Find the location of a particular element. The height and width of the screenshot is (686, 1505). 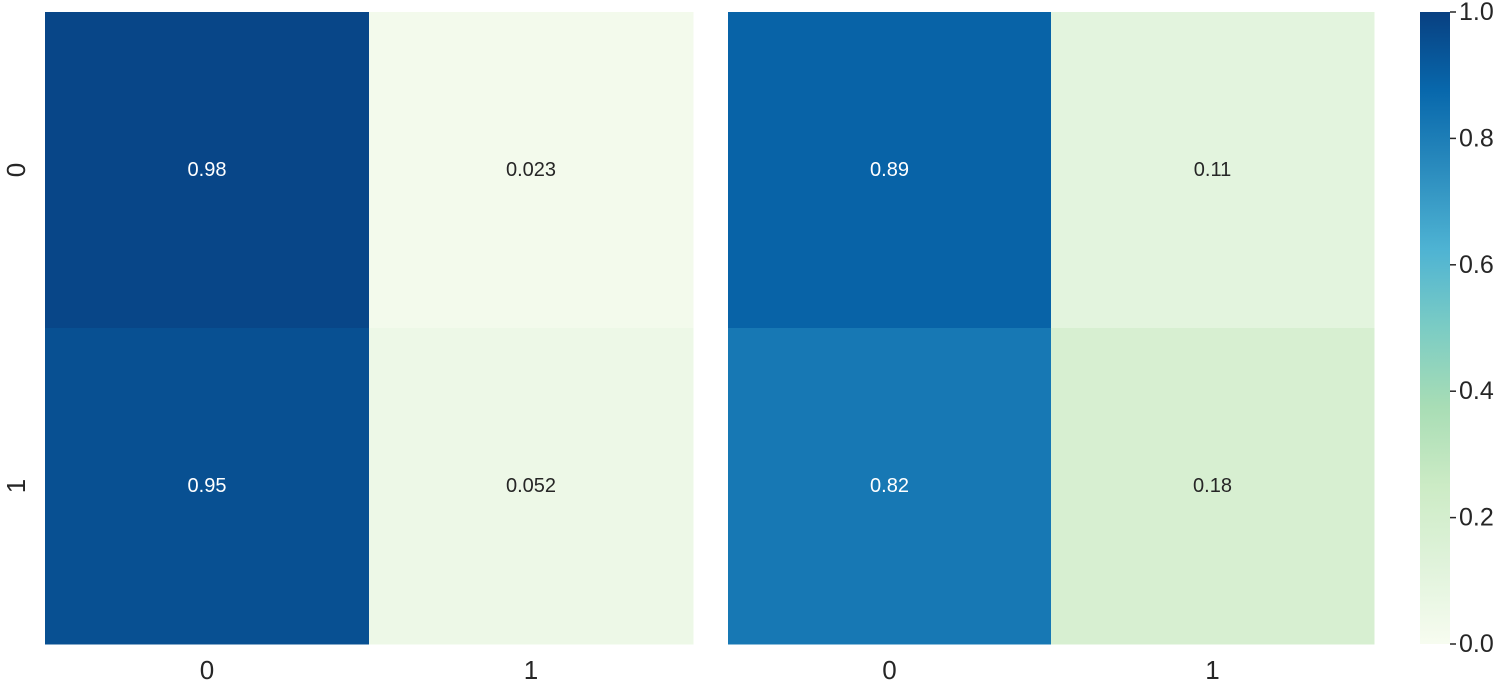

y-tick-label-0: 0 is located at coordinates (16, 170).